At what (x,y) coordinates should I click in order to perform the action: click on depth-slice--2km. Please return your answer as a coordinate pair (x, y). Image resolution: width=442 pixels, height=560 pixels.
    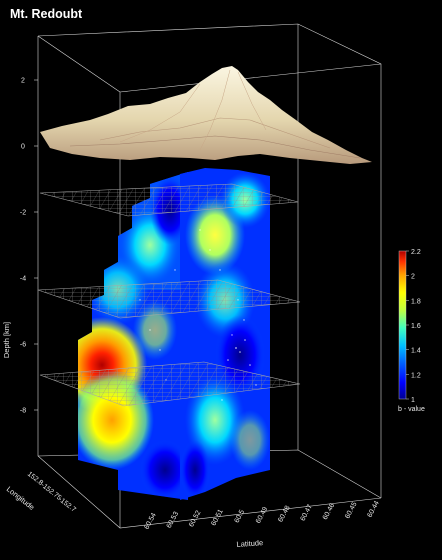
    Looking at the image, I should click on (169, 200).